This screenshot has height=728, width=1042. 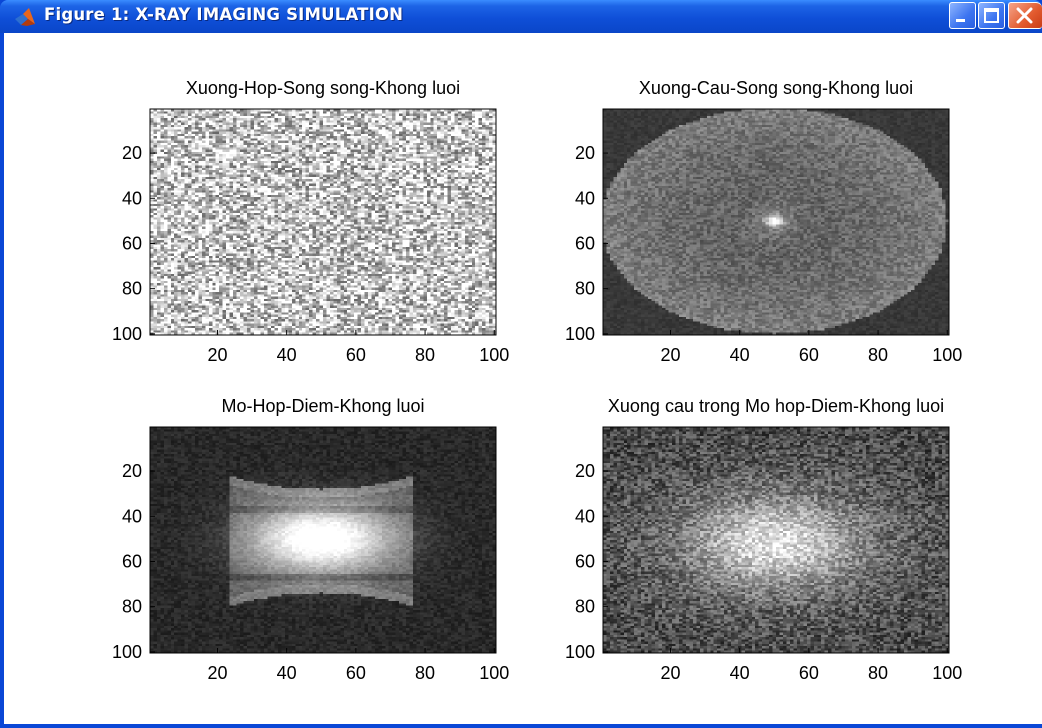 What do you see at coordinates (776, 88) in the screenshot?
I see `subplot-title: Xuong-Cau-Song song-Khong luoi` at bounding box center [776, 88].